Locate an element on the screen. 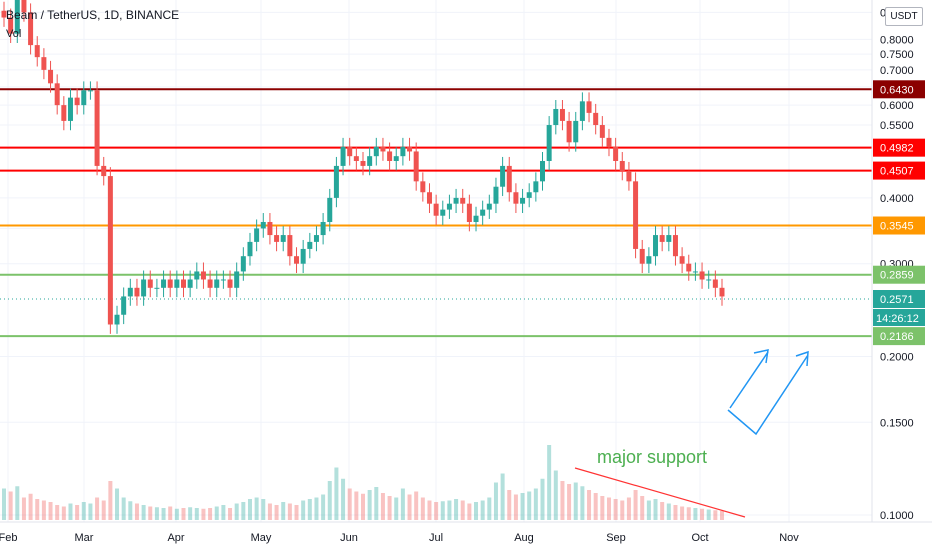  level-price-label: 0.4982 is located at coordinates (897, 149).